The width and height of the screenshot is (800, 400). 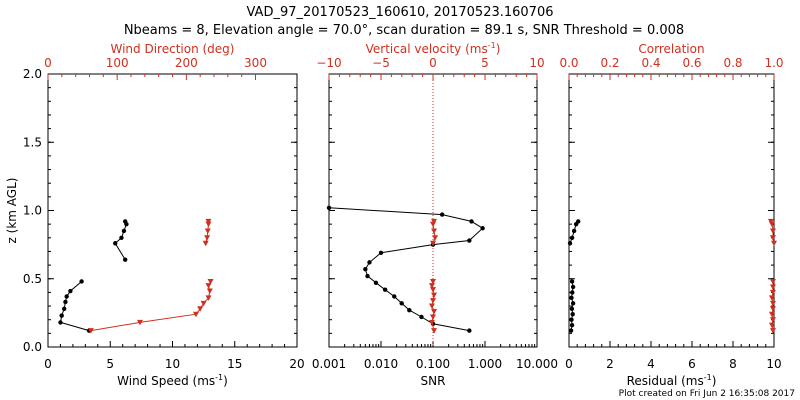 I want to click on y-tick-label: 1.0, so click(x=32, y=211).